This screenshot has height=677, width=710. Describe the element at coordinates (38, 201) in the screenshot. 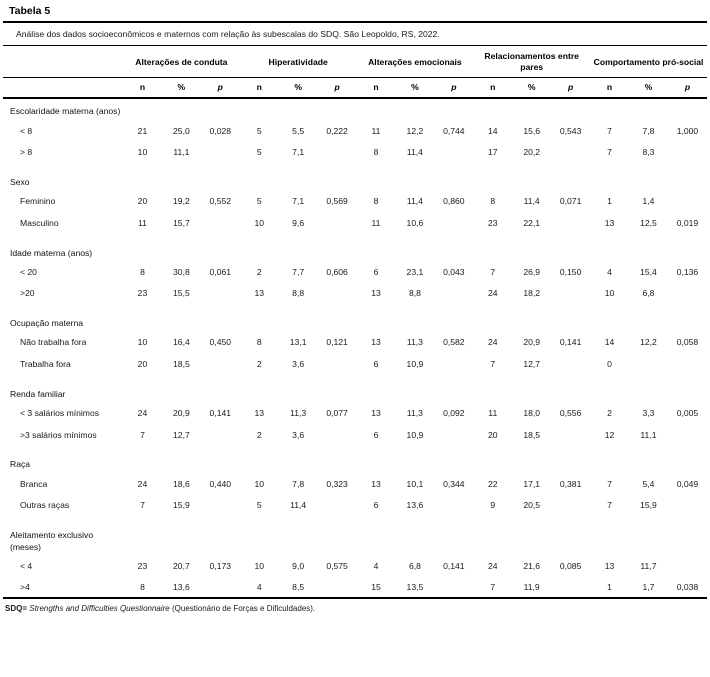

I see `row-label: Feminino` at that location.